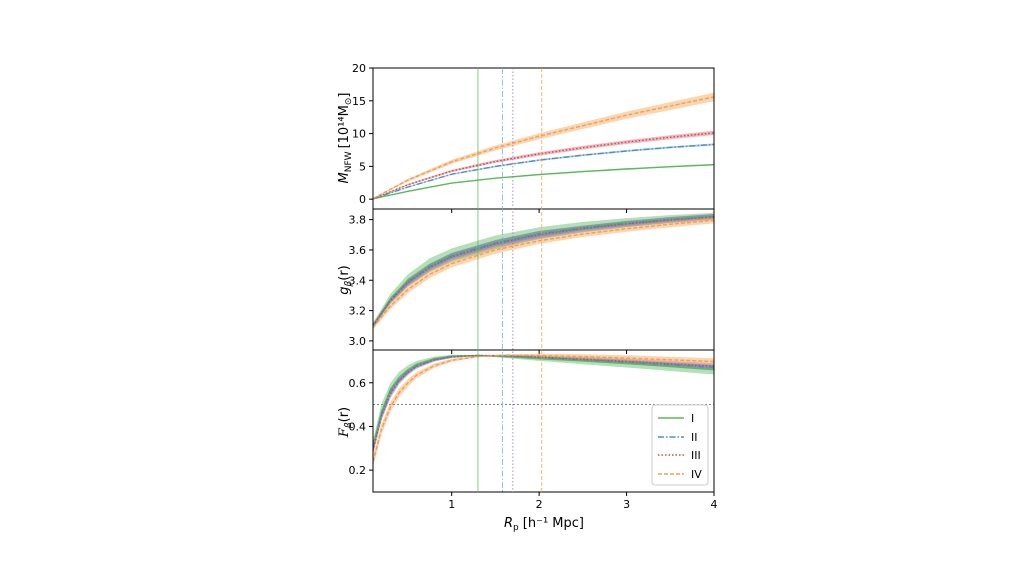 Image resolution: width=1024 pixels, height=576 pixels. I want to click on ytick-label-mass-3: 15, so click(359, 101).